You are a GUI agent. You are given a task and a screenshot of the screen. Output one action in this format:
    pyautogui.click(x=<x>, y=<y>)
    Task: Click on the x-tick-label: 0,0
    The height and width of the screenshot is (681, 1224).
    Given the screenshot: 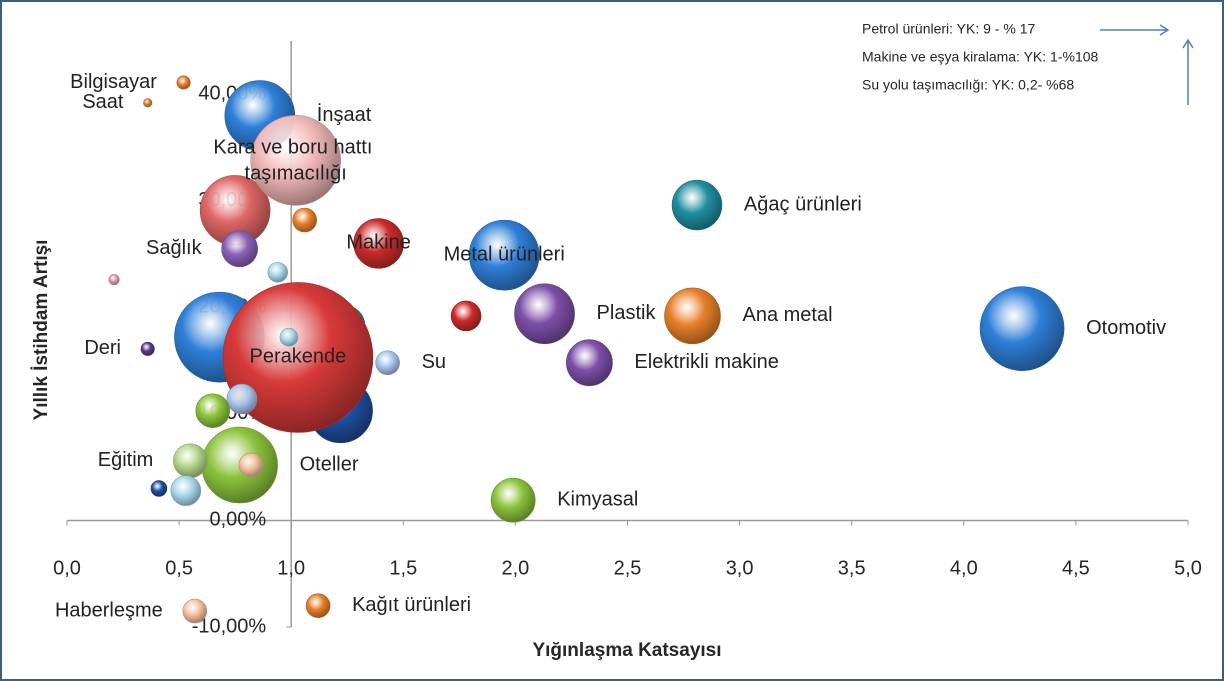 What is the action you would take?
    pyautogui.click(x=67, y=568)
    